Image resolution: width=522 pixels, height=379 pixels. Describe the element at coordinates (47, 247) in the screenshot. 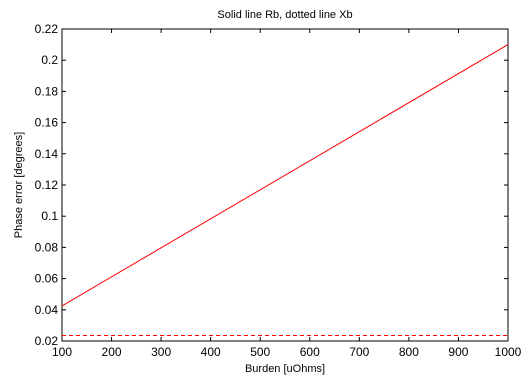

I see `y-tick-label: 0.08` at that location.